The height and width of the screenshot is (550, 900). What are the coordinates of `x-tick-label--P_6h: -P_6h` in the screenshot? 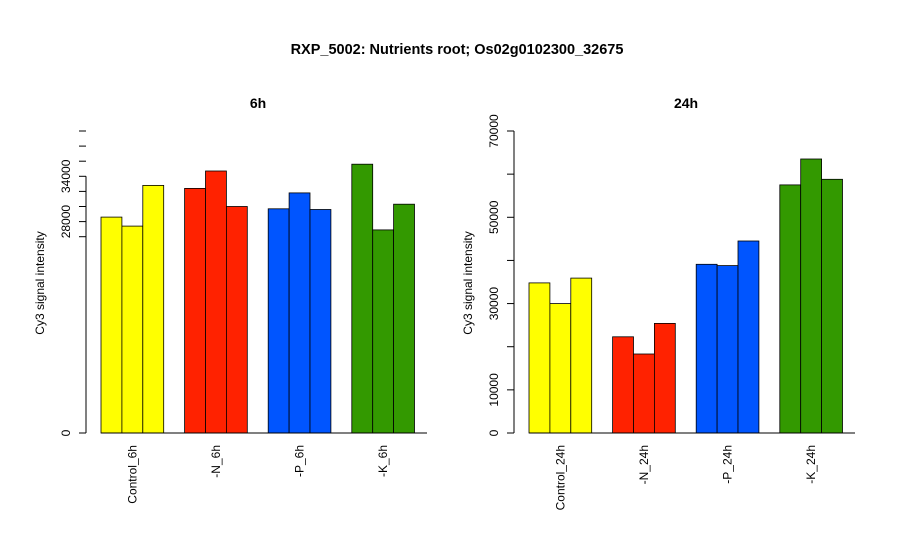 It's located at (300, 461).